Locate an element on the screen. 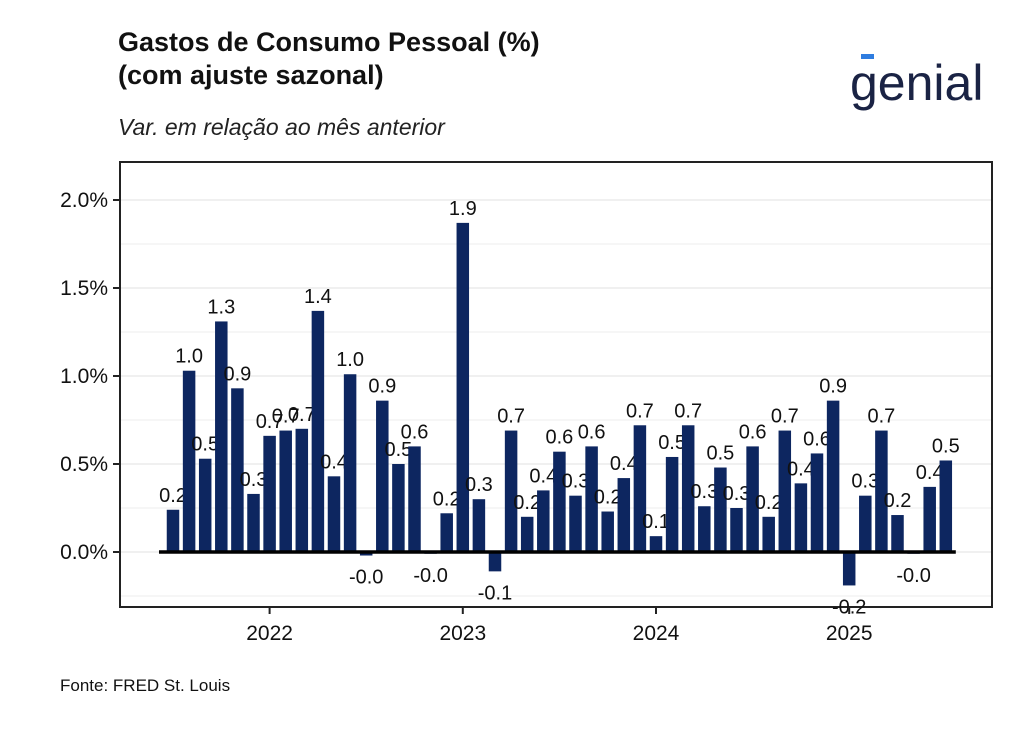 This screenshot has height=730, width=1024. source-note: Fonte: FRED St. Louis is located at coordinates (145, 685).